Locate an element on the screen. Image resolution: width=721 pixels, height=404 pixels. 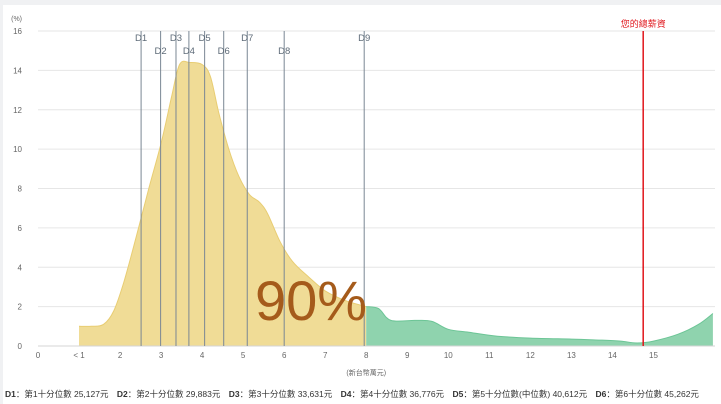
y-tick-label: 0 is located at coordinates (20, 346).